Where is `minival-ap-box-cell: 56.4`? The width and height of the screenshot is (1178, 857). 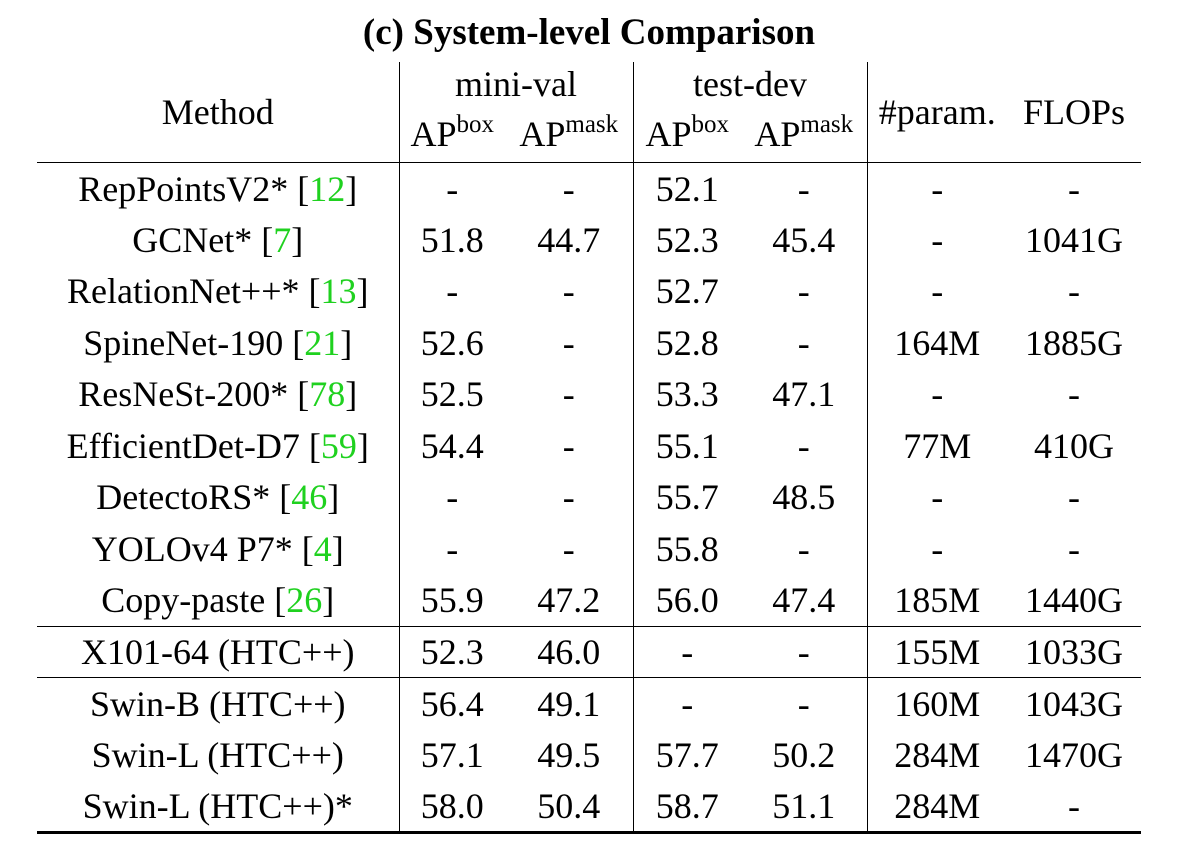
minival-ap-box-cell: 56.4 is located at coordinates (451, 703).